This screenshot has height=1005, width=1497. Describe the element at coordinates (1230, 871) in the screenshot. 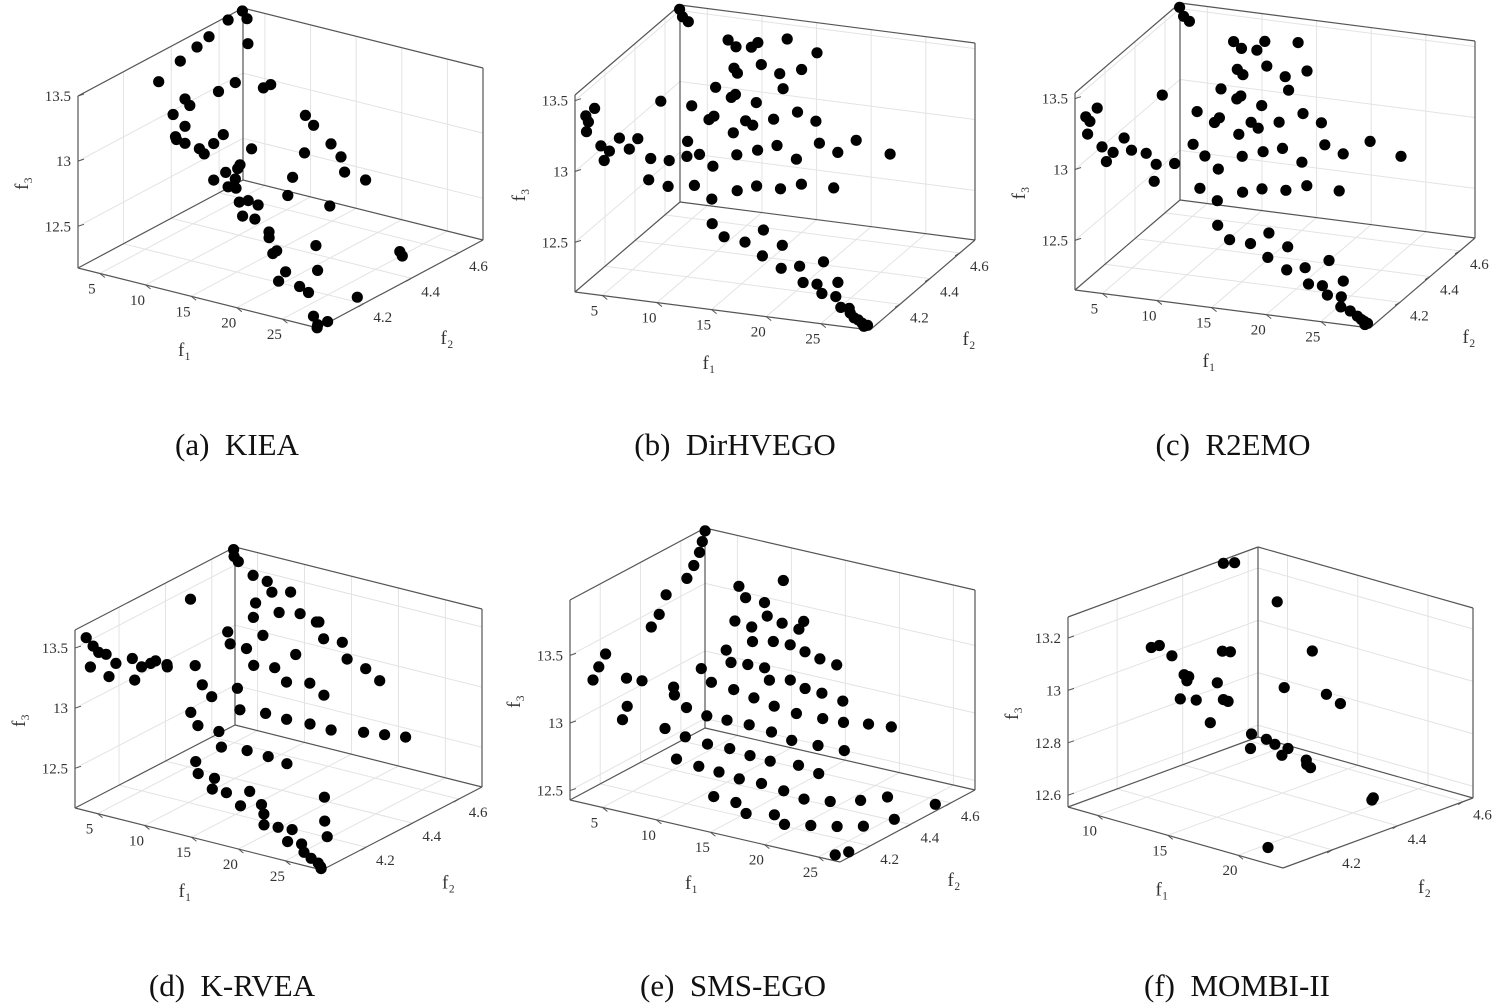

I see `x-tick-label: 20` at that location.